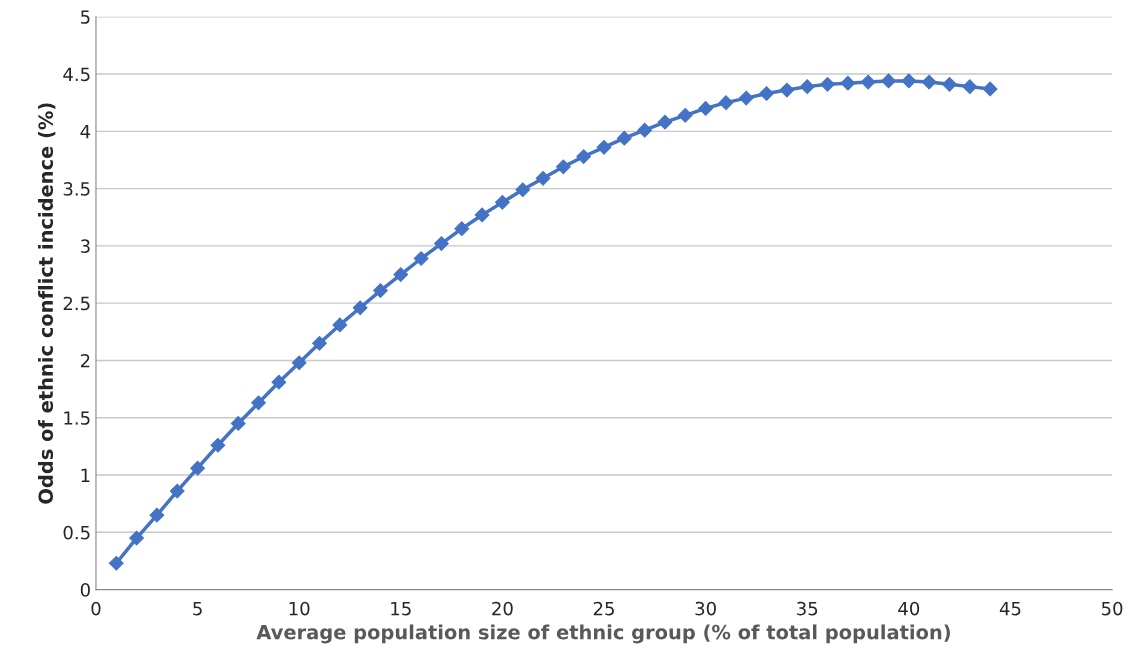 This screenshot has width=1129, height=670. Describe the element at coordinates (85, 360) in the screenshot. I see `y-tick-label: 2` at that location.